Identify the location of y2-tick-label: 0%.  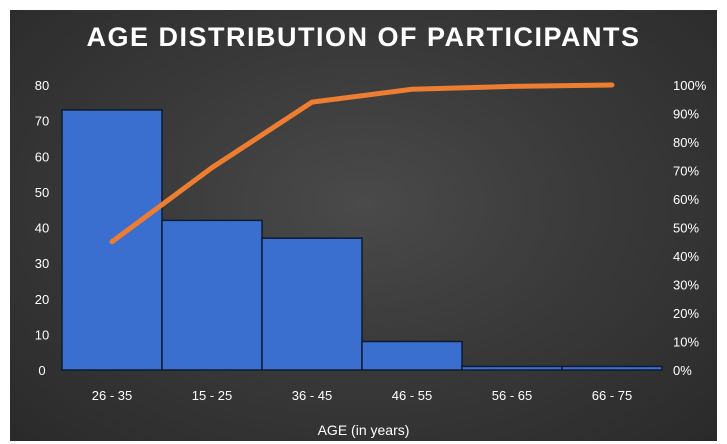
(682, 370).